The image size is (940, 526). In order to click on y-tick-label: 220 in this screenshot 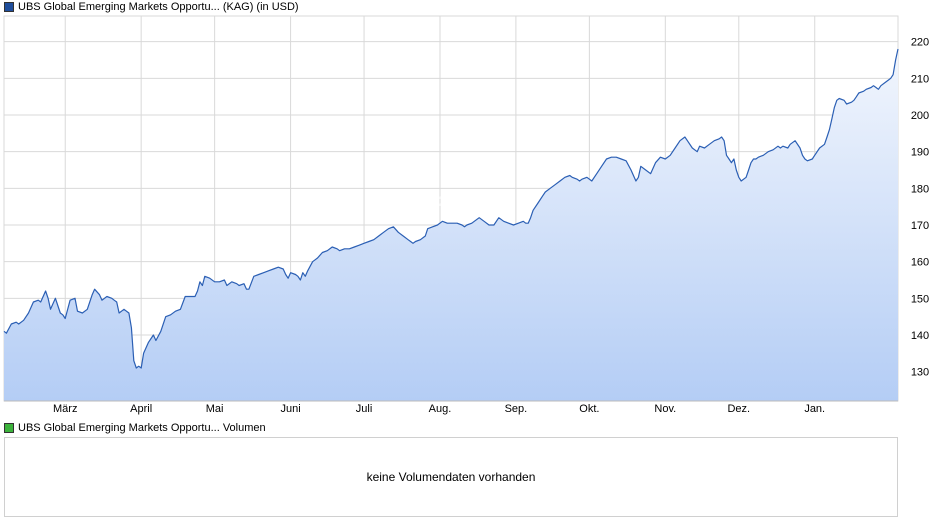, I will do `click(920, 43)`.